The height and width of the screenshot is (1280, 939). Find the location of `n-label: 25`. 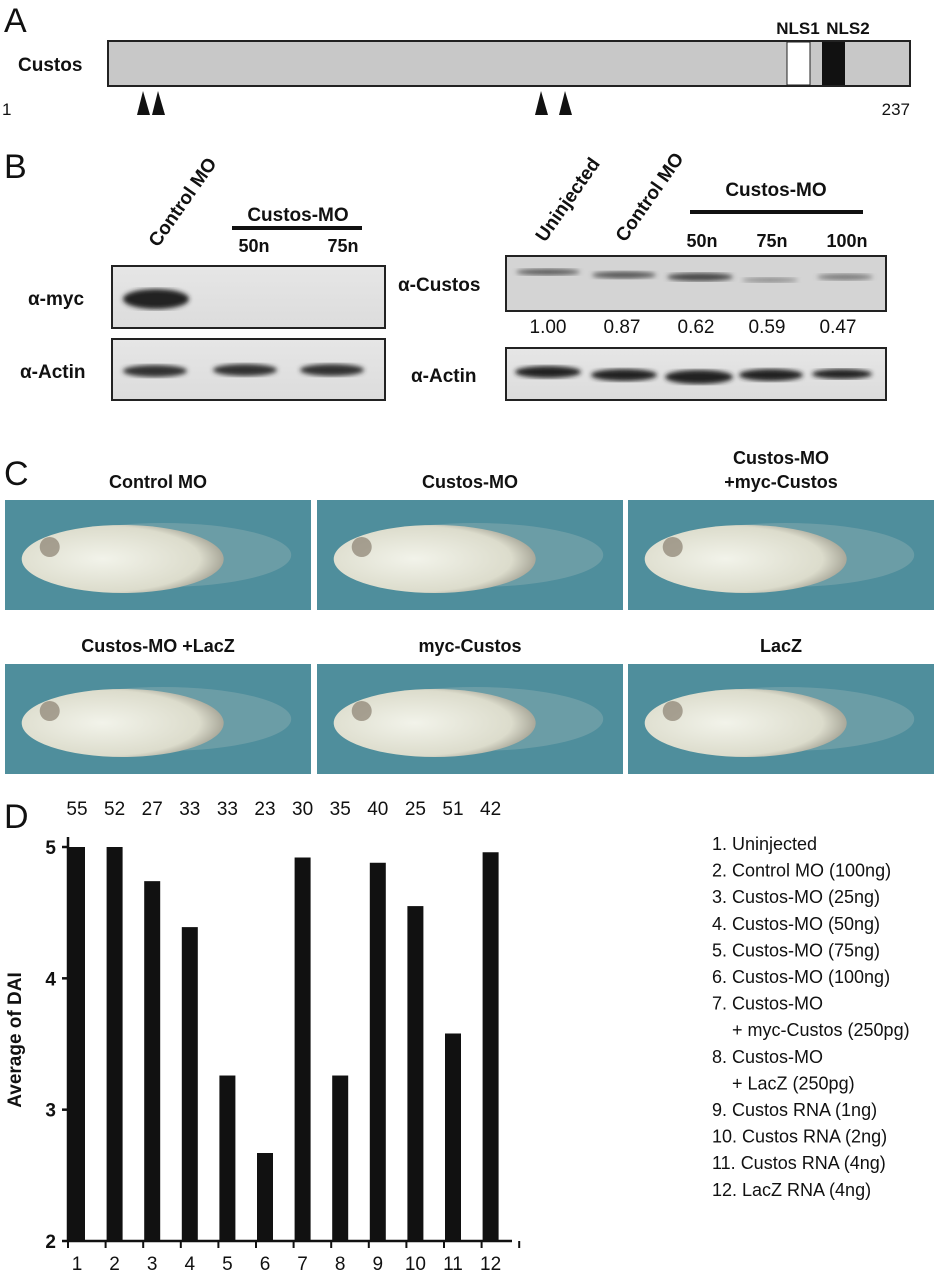

n-label: 25 is located at coordinates (415, 809).